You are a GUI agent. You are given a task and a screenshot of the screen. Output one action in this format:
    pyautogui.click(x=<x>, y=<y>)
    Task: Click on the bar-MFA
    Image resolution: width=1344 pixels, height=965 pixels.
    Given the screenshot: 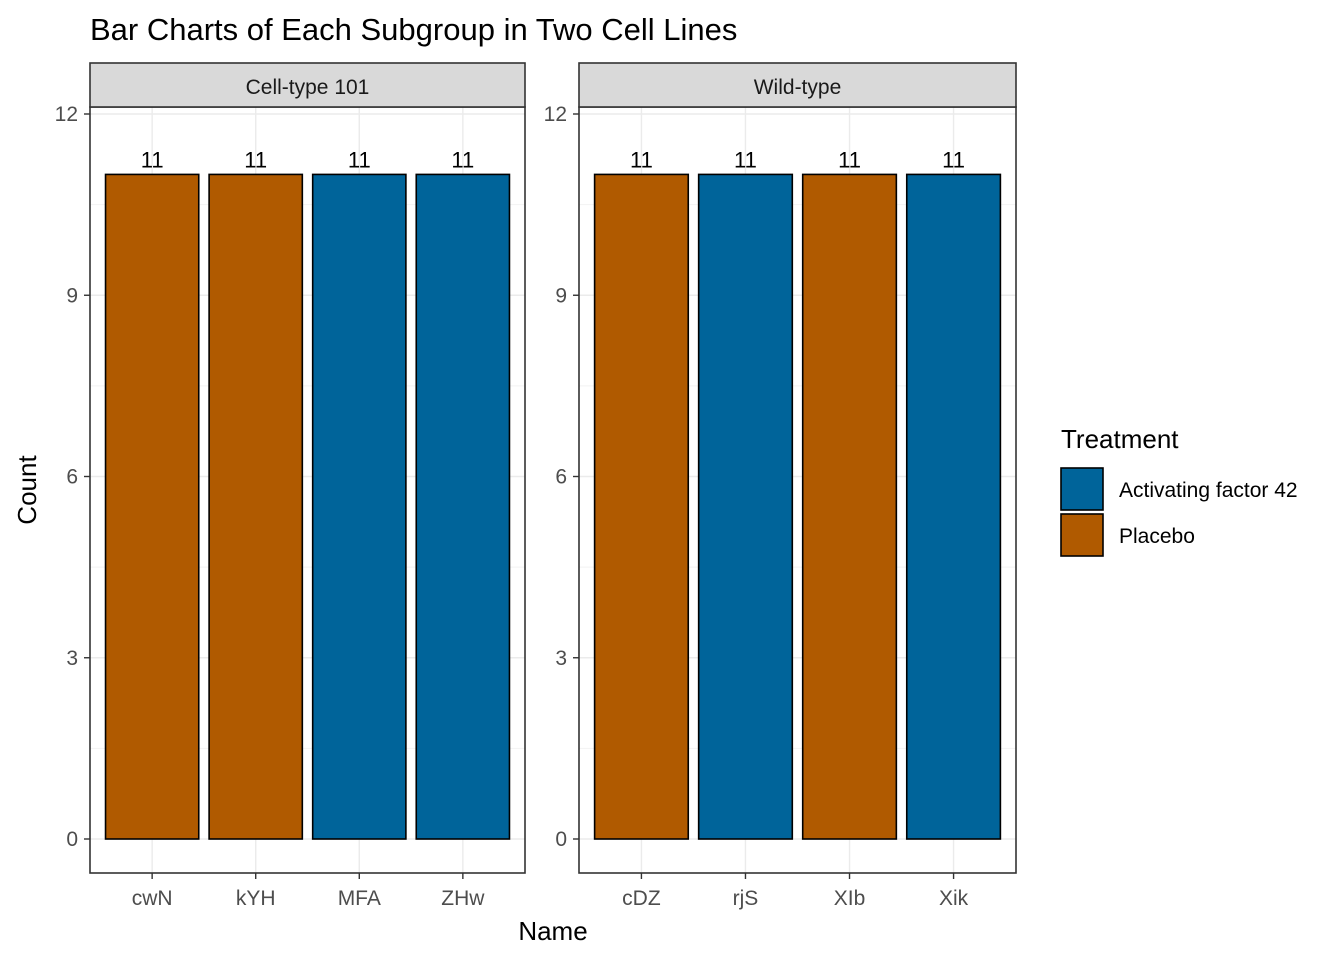 What is the action you would take?
    pyautogui.click(x=359, y=506)
    